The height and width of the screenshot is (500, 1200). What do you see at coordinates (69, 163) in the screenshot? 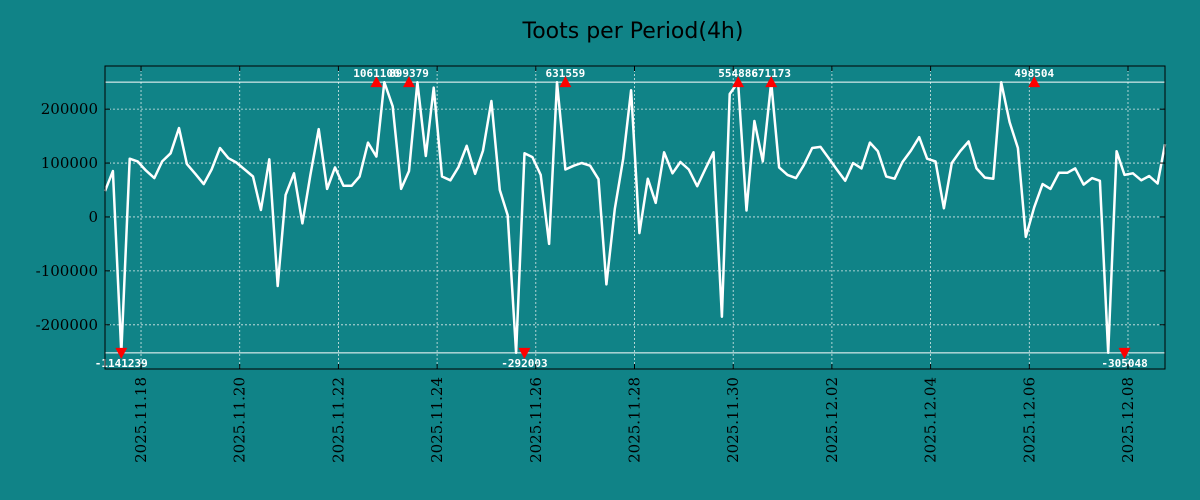
I see `y-tick-label: 100000` at bounding box center [69, 163].